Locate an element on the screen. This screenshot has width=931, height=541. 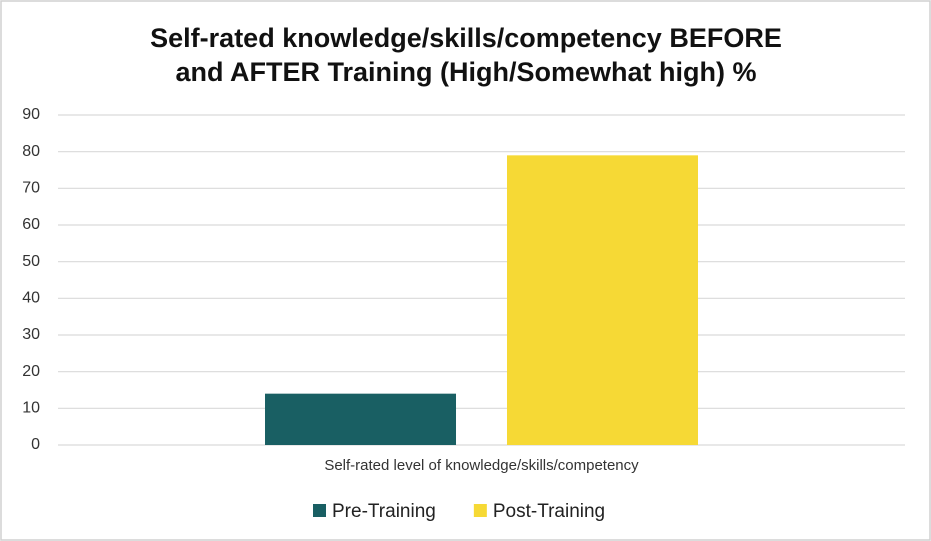
legend-label: Pre-Training is located at coordinates (384, 511).